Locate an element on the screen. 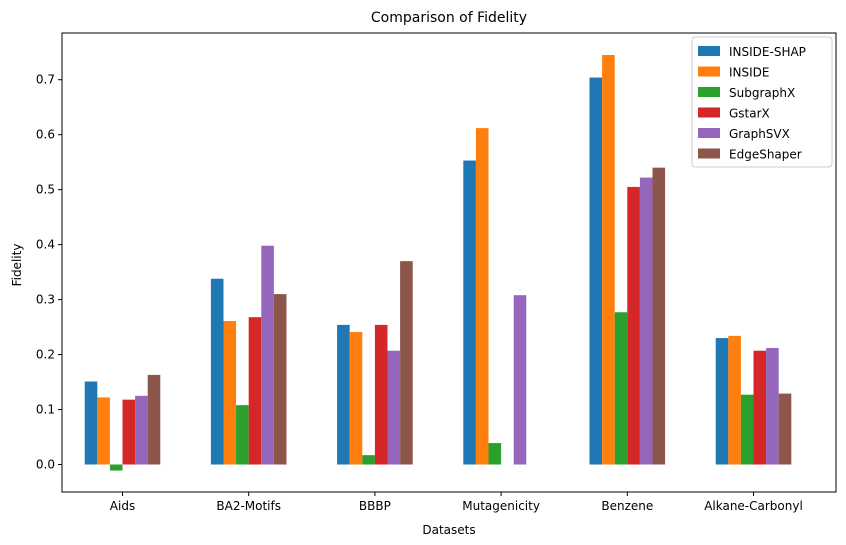  x-tick-label: Benzene is located at coordinates (627, 506).